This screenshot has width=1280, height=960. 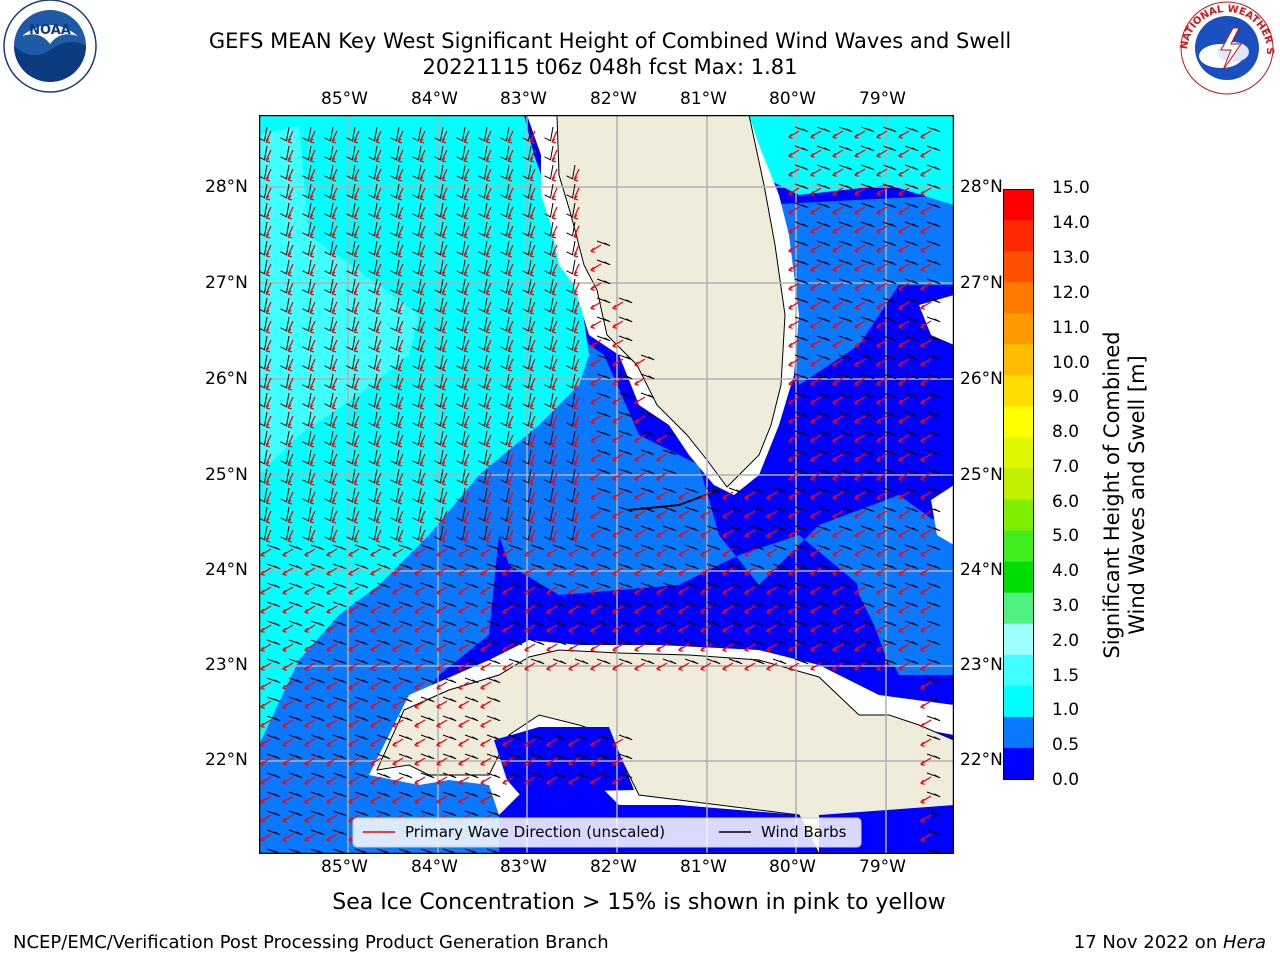 What do you see at coordinates (1066, 502) in the screenshot?
I see `cb-tick-9: 6.0` at bounding box center [1066, 502].